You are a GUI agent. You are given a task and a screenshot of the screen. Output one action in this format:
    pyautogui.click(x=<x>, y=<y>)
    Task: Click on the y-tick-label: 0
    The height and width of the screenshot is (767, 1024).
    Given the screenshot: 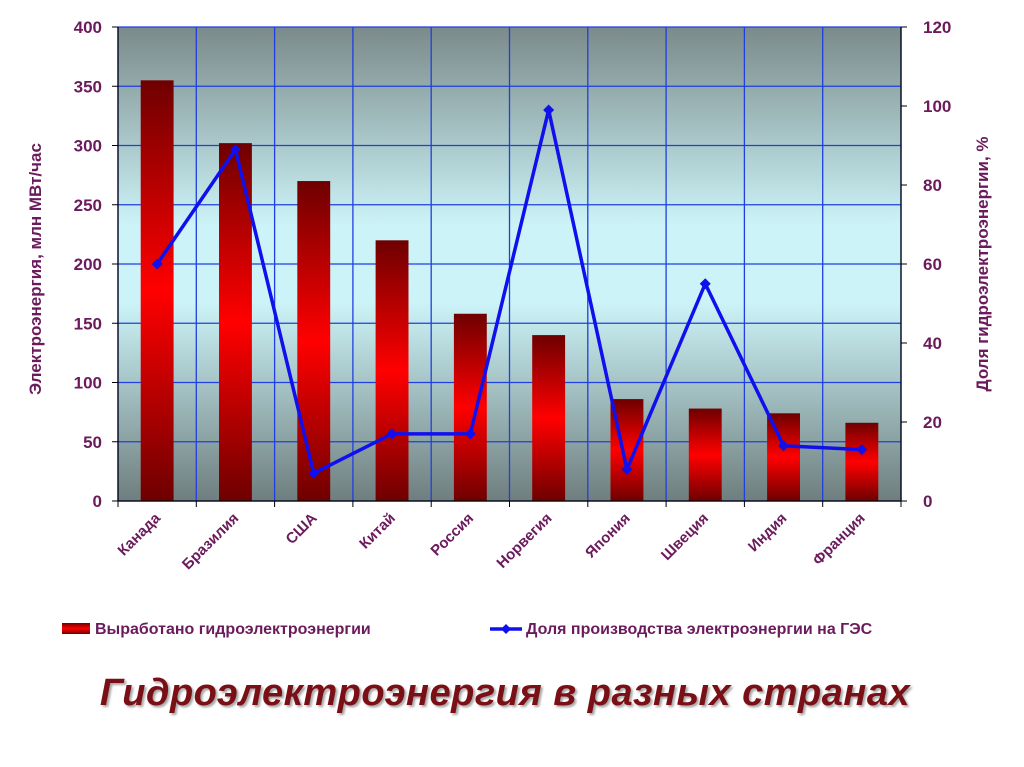 What is the action you would take?
    pyautogui.click(x=97, y=501)
    